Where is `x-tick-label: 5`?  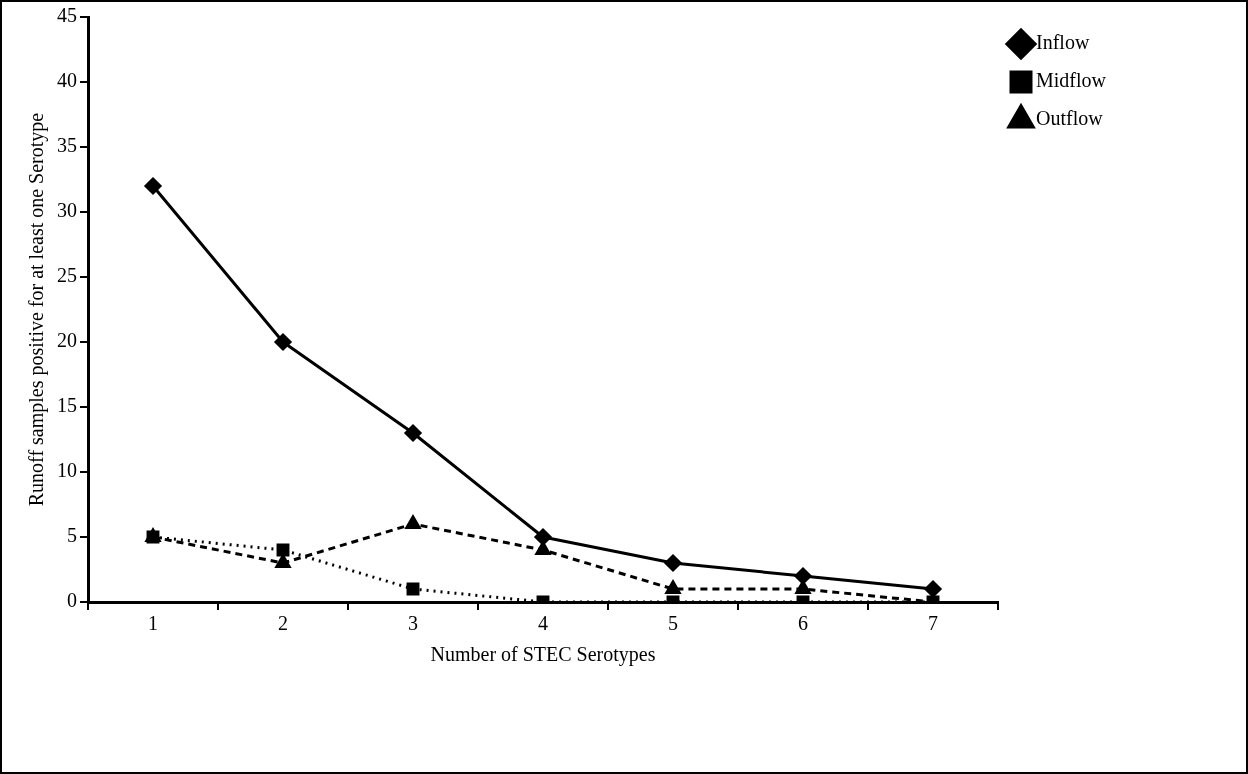
x-tick-label: 5 is located at coordinates (673, 623).